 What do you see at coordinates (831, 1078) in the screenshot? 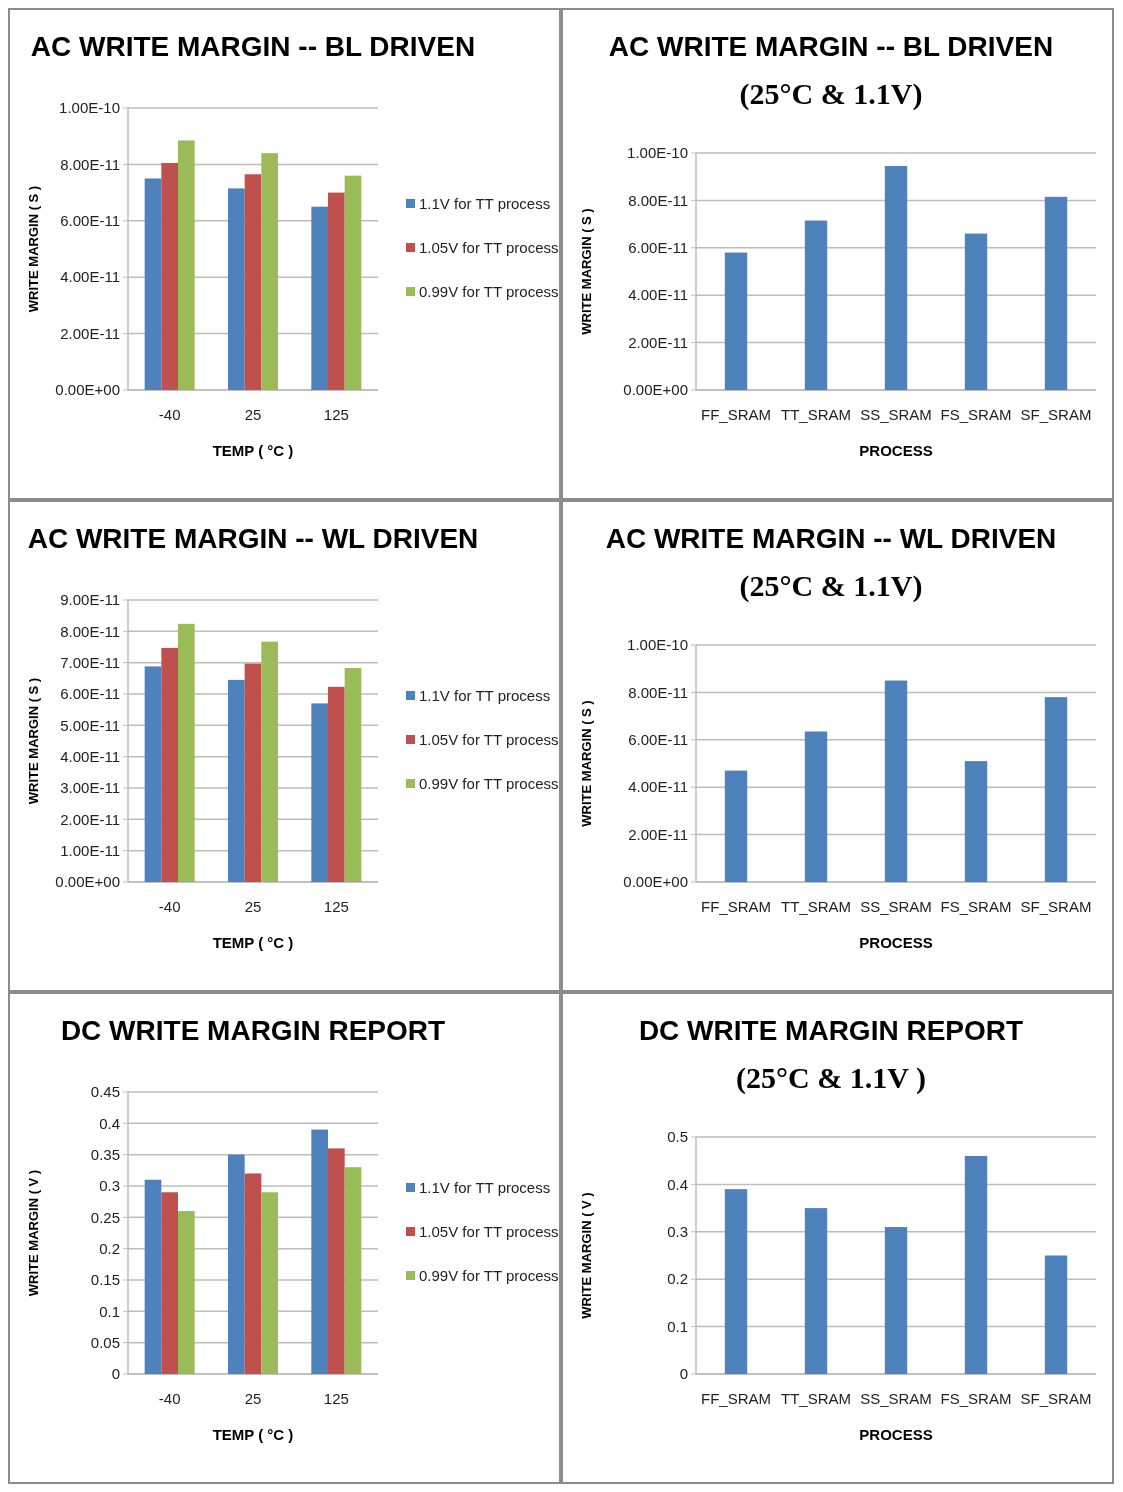
I see `chart-subtitle: (25°C & 1.1V )` at bounding box center [831, 1078].